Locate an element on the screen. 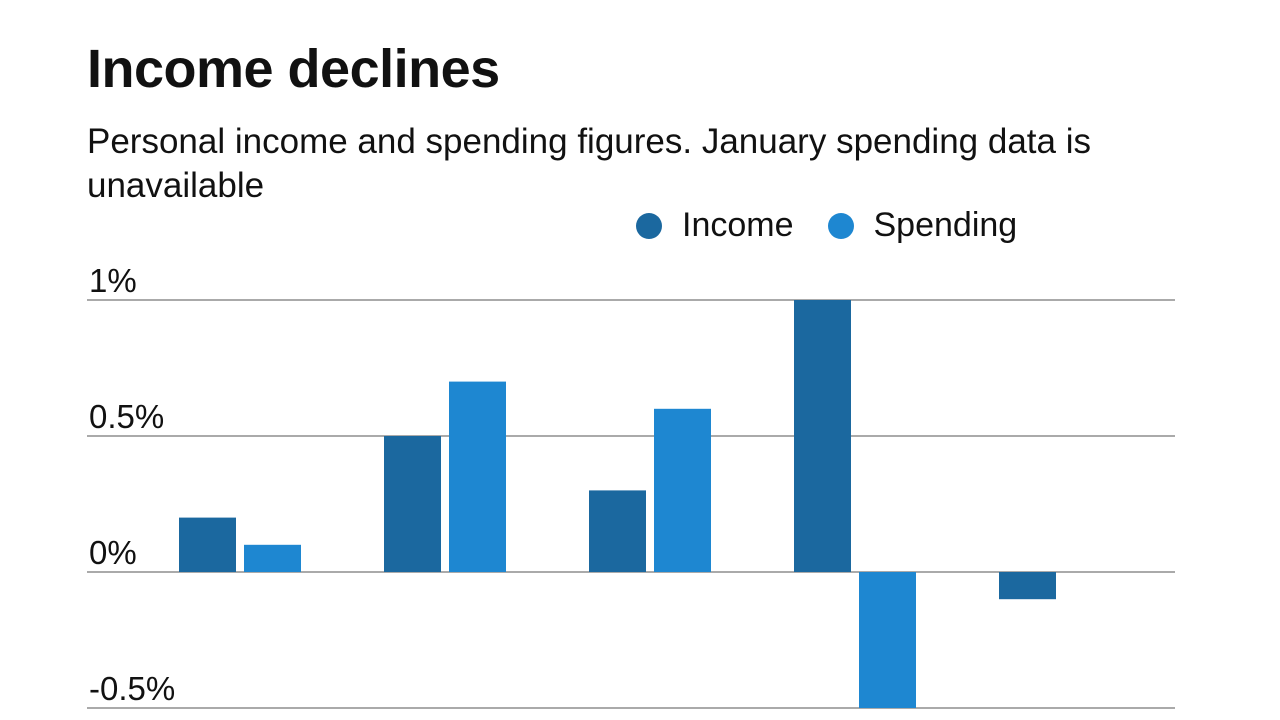 This screenshot has width=1280, height=720. x-tick-label: Sept. is located at coordinates (240, 716).